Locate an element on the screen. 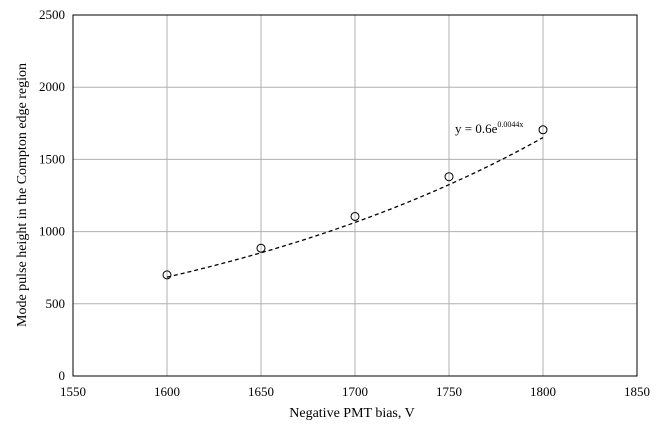 The image size is (660, 424). trendline-equation: y = 0.6e0.0044x is located at coordinates (489, 128).